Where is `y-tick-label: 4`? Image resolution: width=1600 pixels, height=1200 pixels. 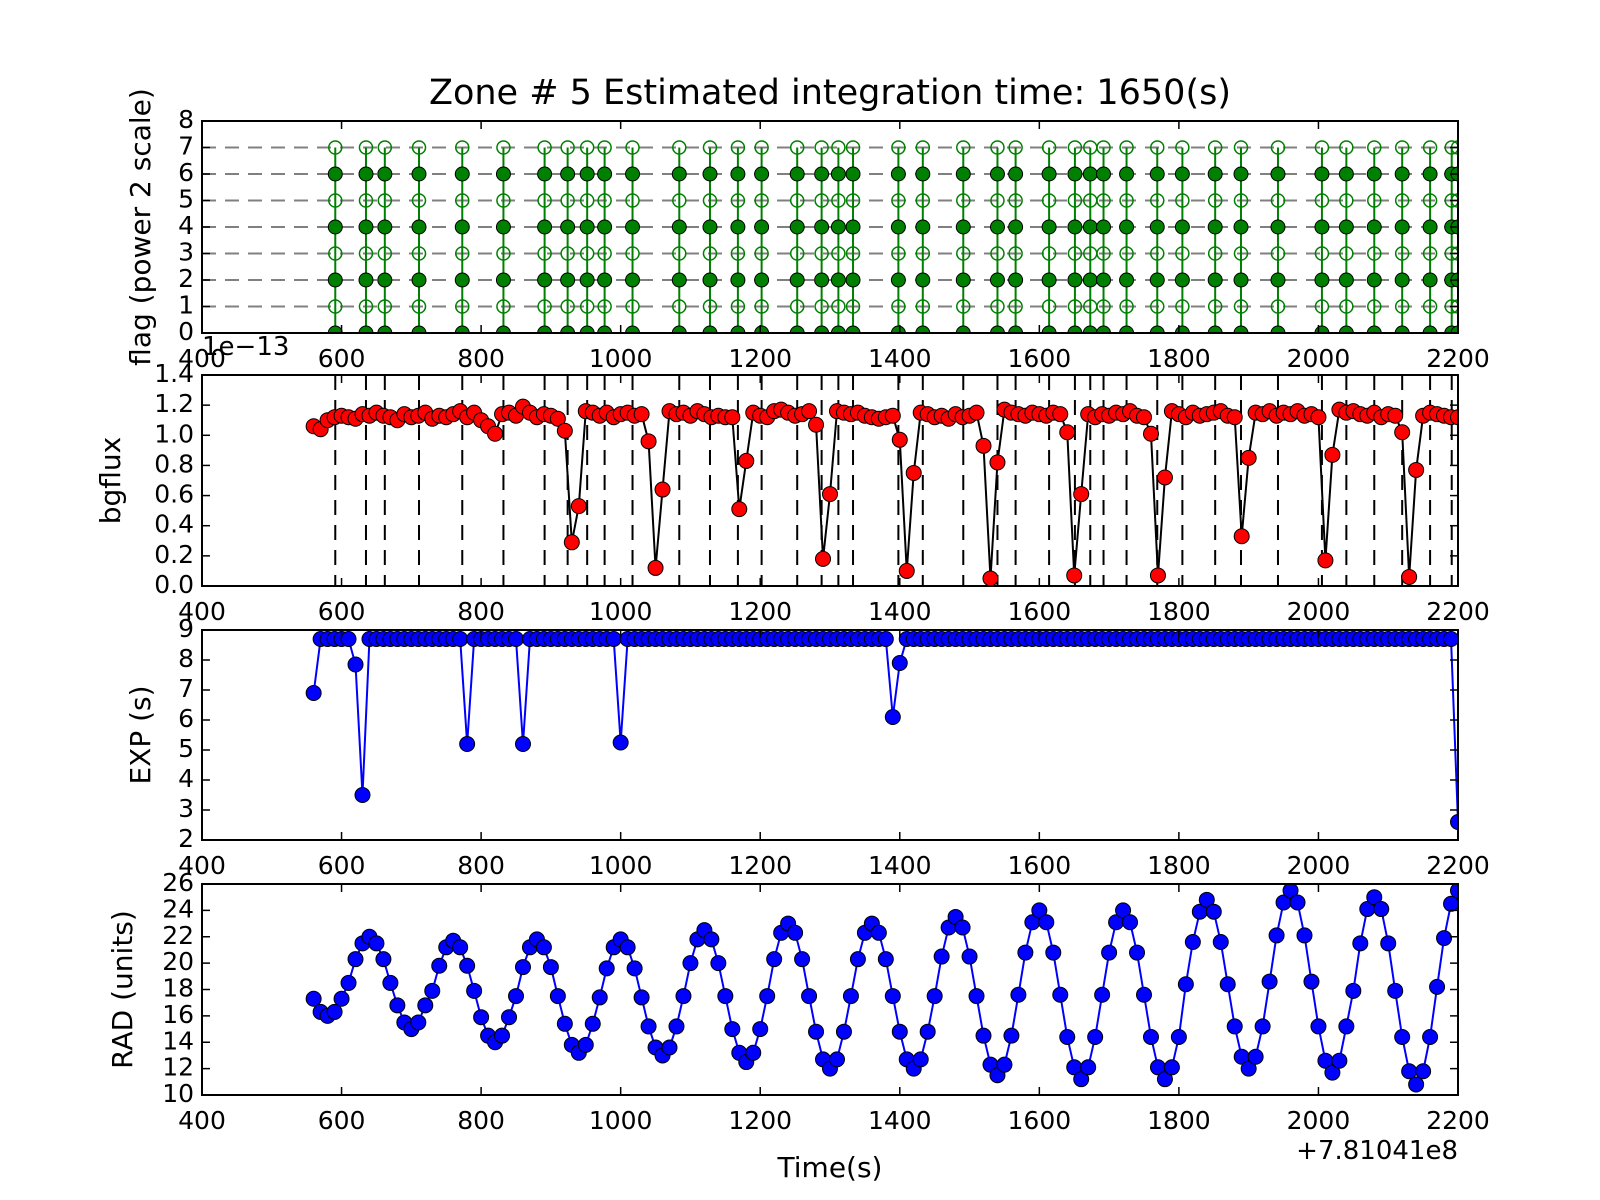
y-tick-label: 4 is located at coordinates (186, 225).